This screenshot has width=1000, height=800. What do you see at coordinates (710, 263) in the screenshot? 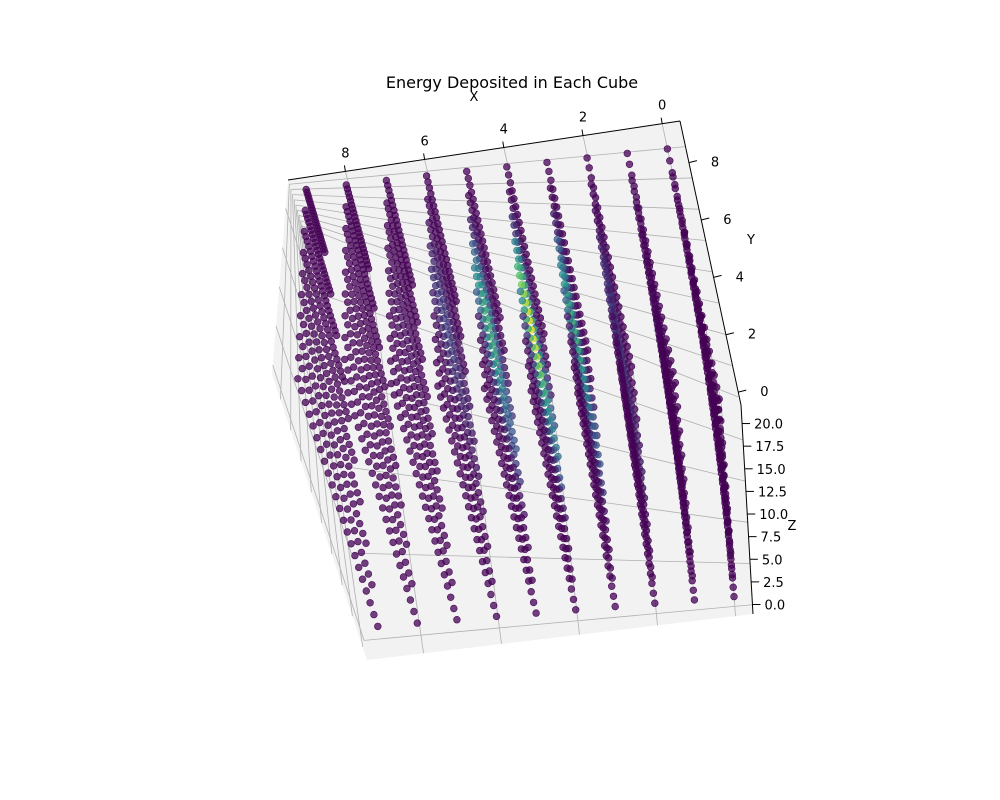
I see `y-axis-line` at bounding box center [710, 263].